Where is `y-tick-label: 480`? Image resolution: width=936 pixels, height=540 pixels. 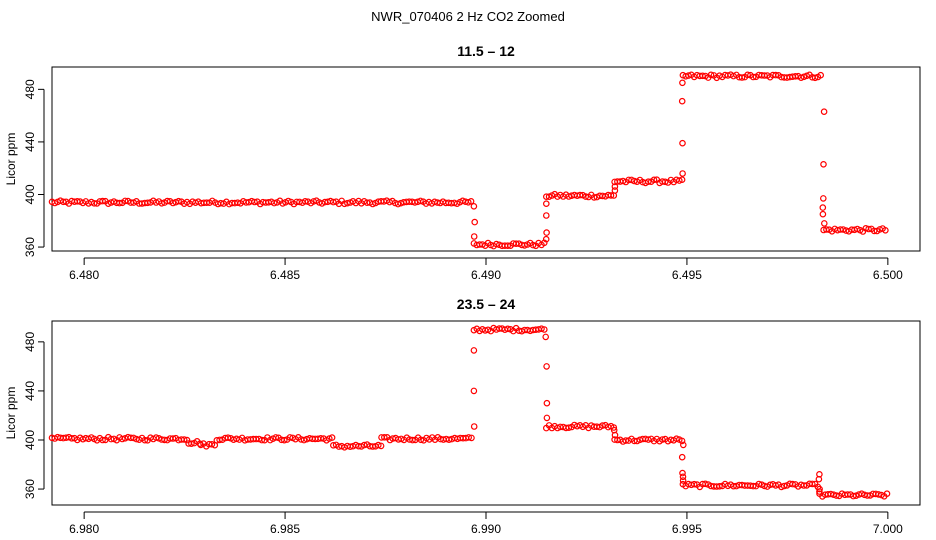 y-tick-label: 480 is located at coordinates (30, 342).